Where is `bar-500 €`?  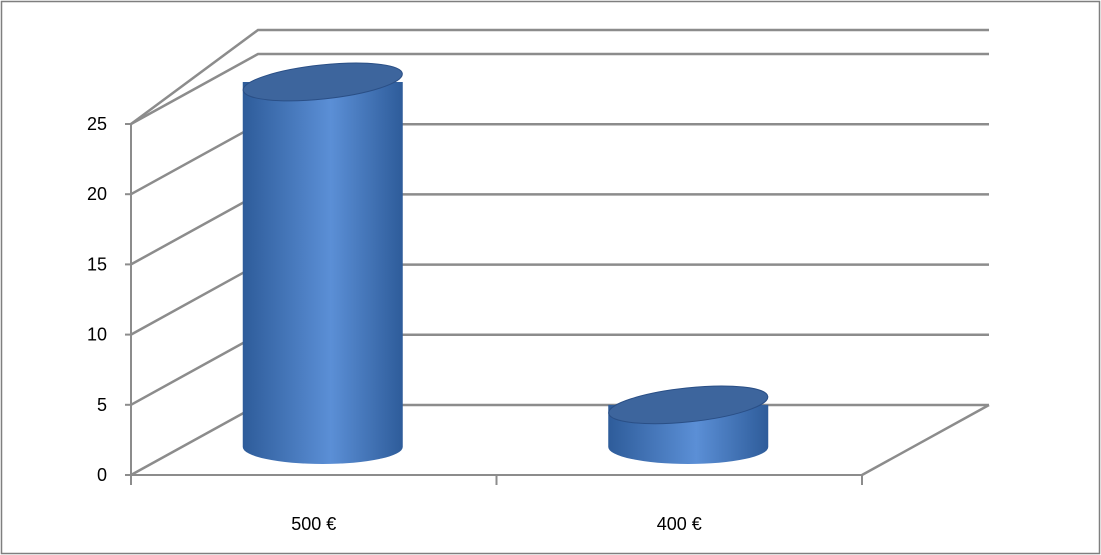
bar-500 € is located at coordinates (322, 263).